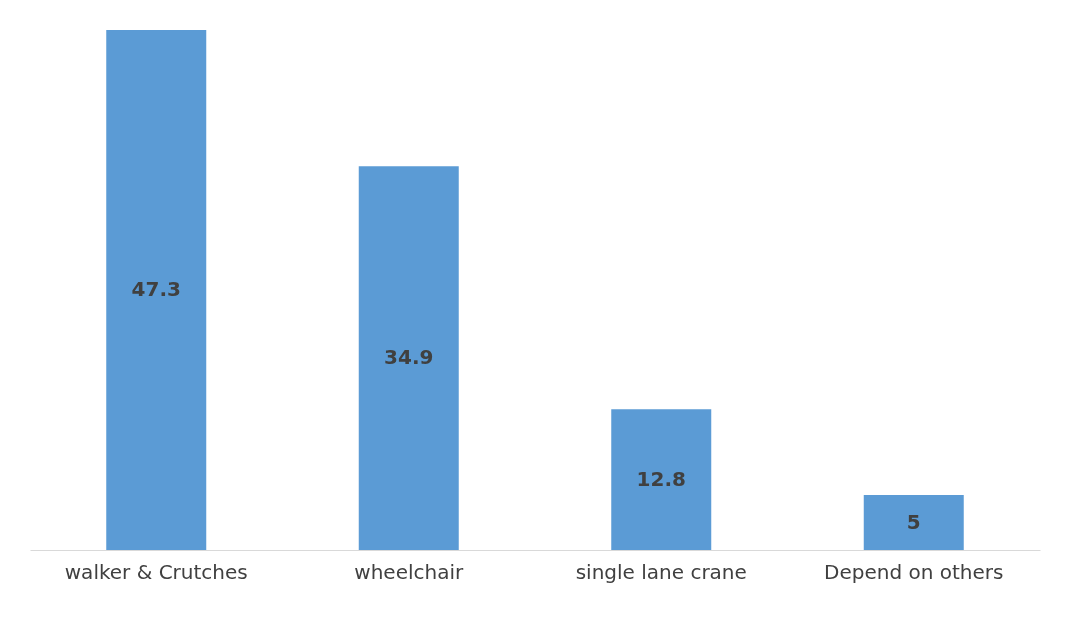 Image resolution: width=1066 pixels, height=617 pixels. What do you see at coordinates (156, 571) in the screenshot?
I see `x-tick-label: walker & Crutches` at bounding box center [156, 571].